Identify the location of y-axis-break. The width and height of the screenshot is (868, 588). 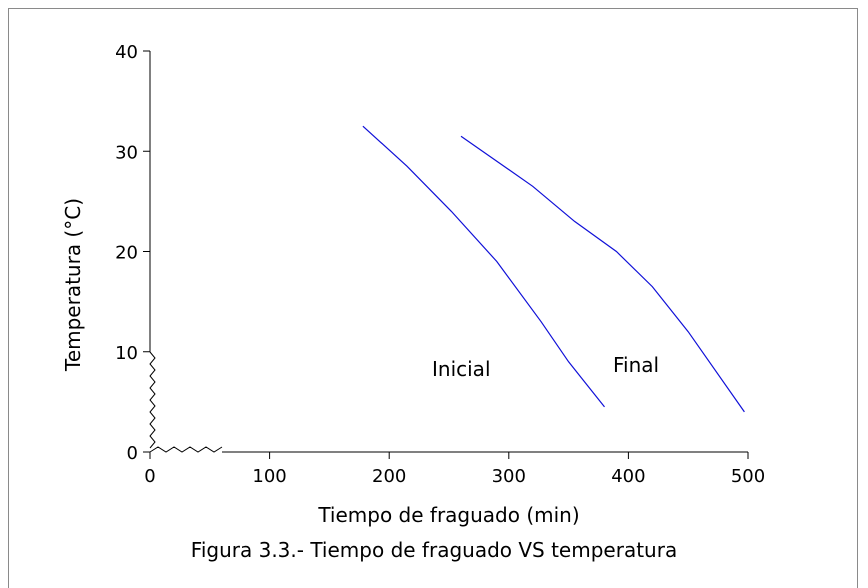
(152, 400).